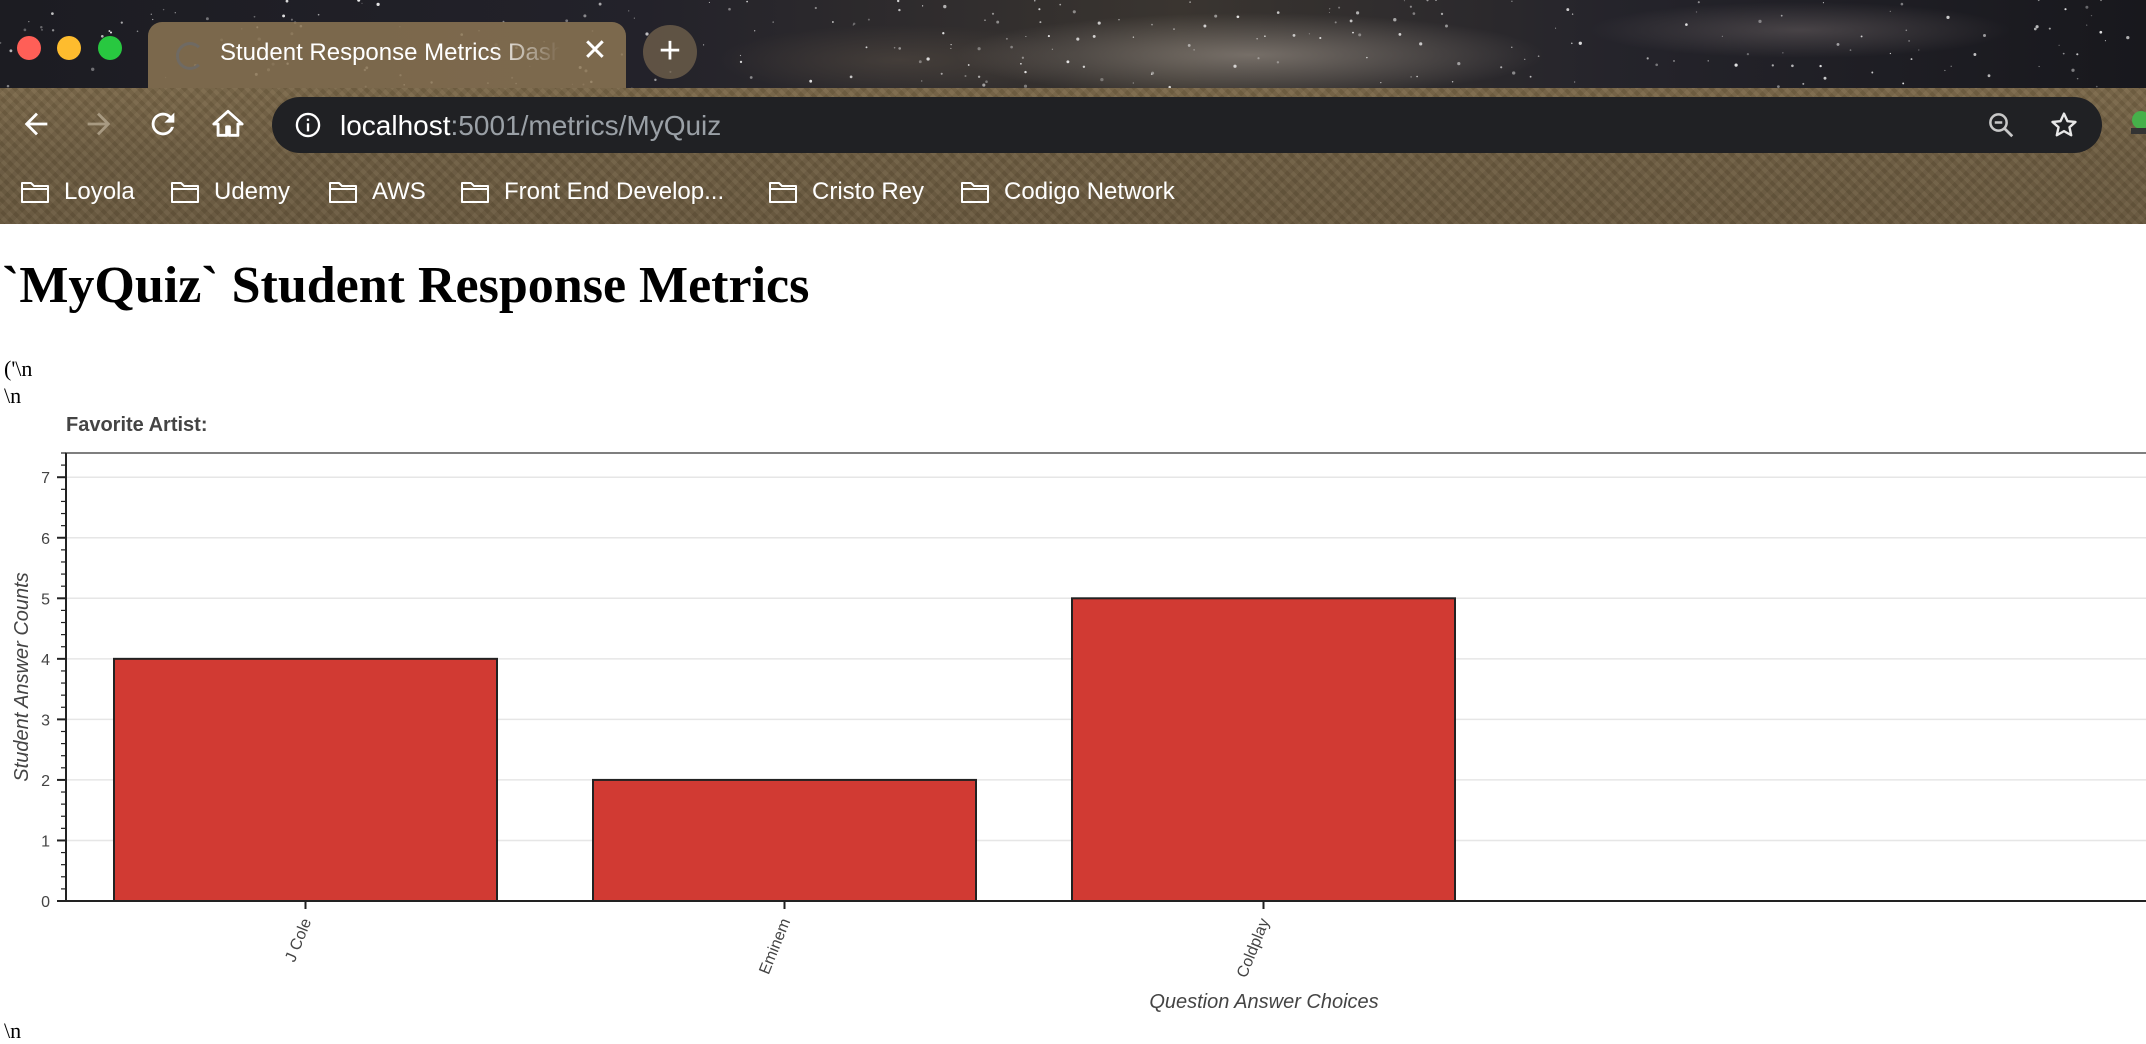 This screenshot has height=1044, width=2146. I want to click on bookmark-udemy: Udemy, so click(230, 192).